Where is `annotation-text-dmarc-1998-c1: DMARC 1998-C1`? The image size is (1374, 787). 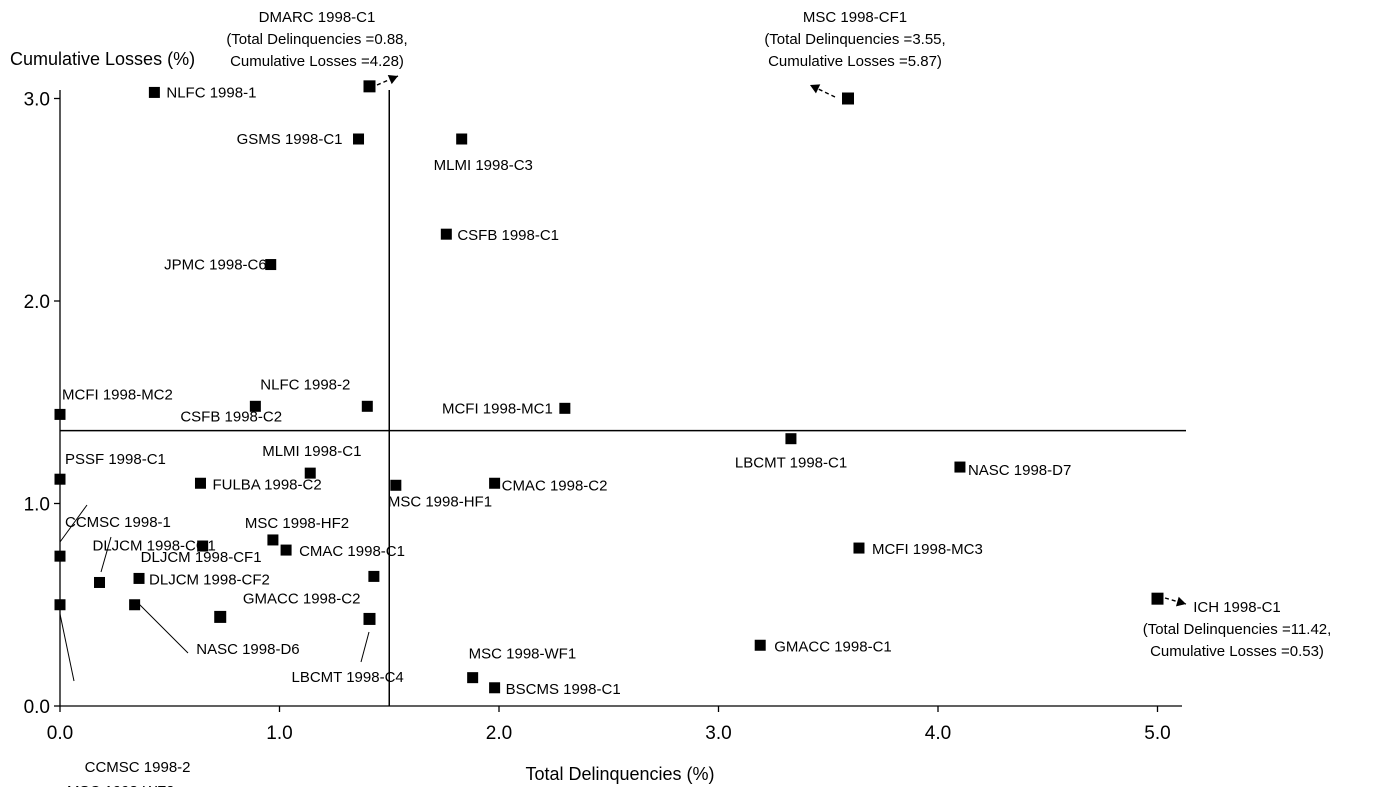 annotation-text-dmarc-1998-c1: DMARC 1998-C1 is located at coordinates (317, 17).